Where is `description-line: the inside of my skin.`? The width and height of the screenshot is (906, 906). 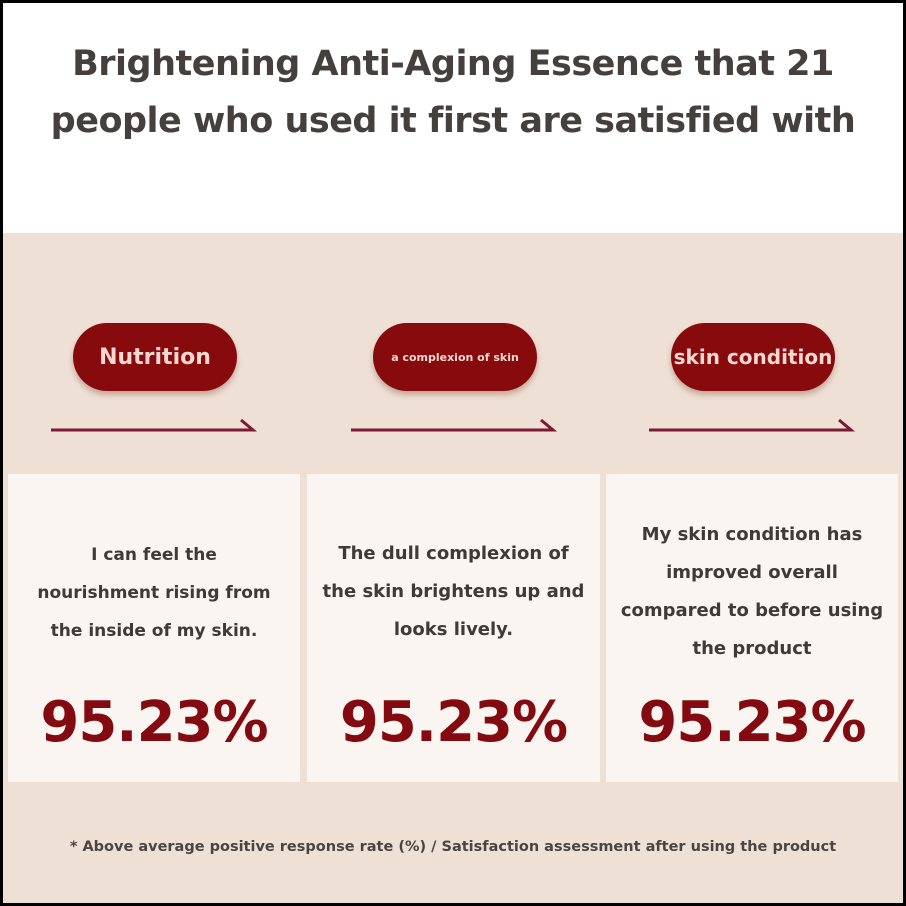 description-line: the inside of my skin. is located at coordinates (154, 631).